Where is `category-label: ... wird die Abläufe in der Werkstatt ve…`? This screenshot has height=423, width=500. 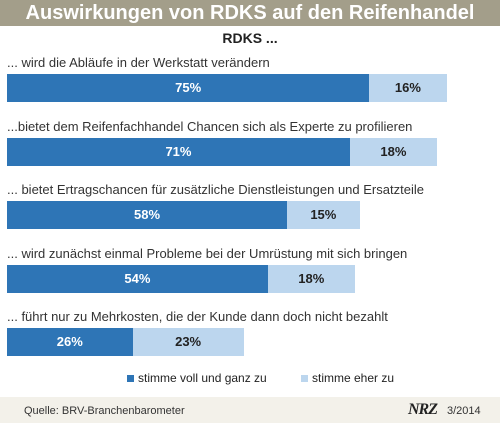 category-label: ... wird die Abläufe in der Werkstatt ve… is located at coordinates (138, 62).